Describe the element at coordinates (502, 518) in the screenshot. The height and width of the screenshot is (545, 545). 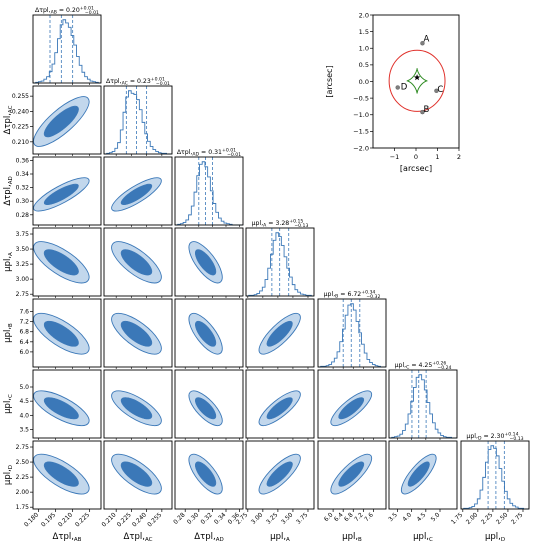
I see `x-tick-label: 2.50` at that location.